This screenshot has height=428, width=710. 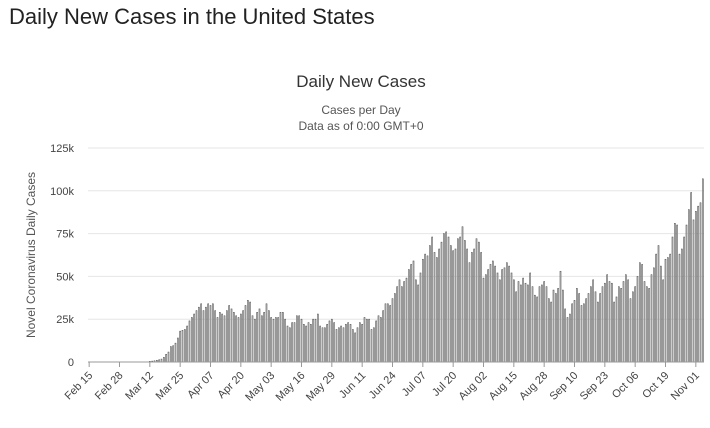 What do you see at coordinates (685, 386) in the screenshot?
I see `x-tick-label: Nov 01` at bounding box center [685, 386].